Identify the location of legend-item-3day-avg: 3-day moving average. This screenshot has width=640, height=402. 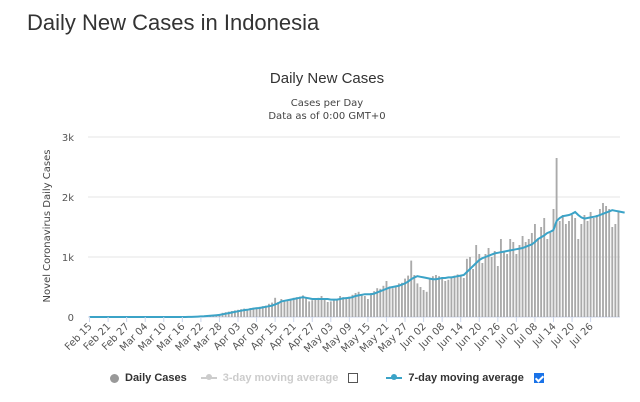
(286, 378).